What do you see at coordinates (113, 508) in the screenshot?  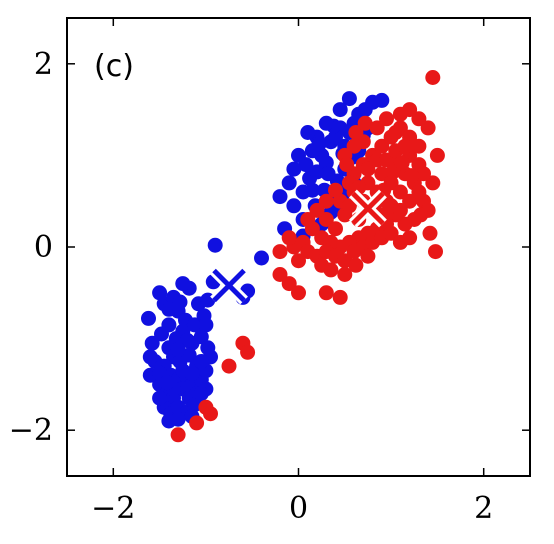 I see `x-tick-label: −2` at bounding box center [113, 508].